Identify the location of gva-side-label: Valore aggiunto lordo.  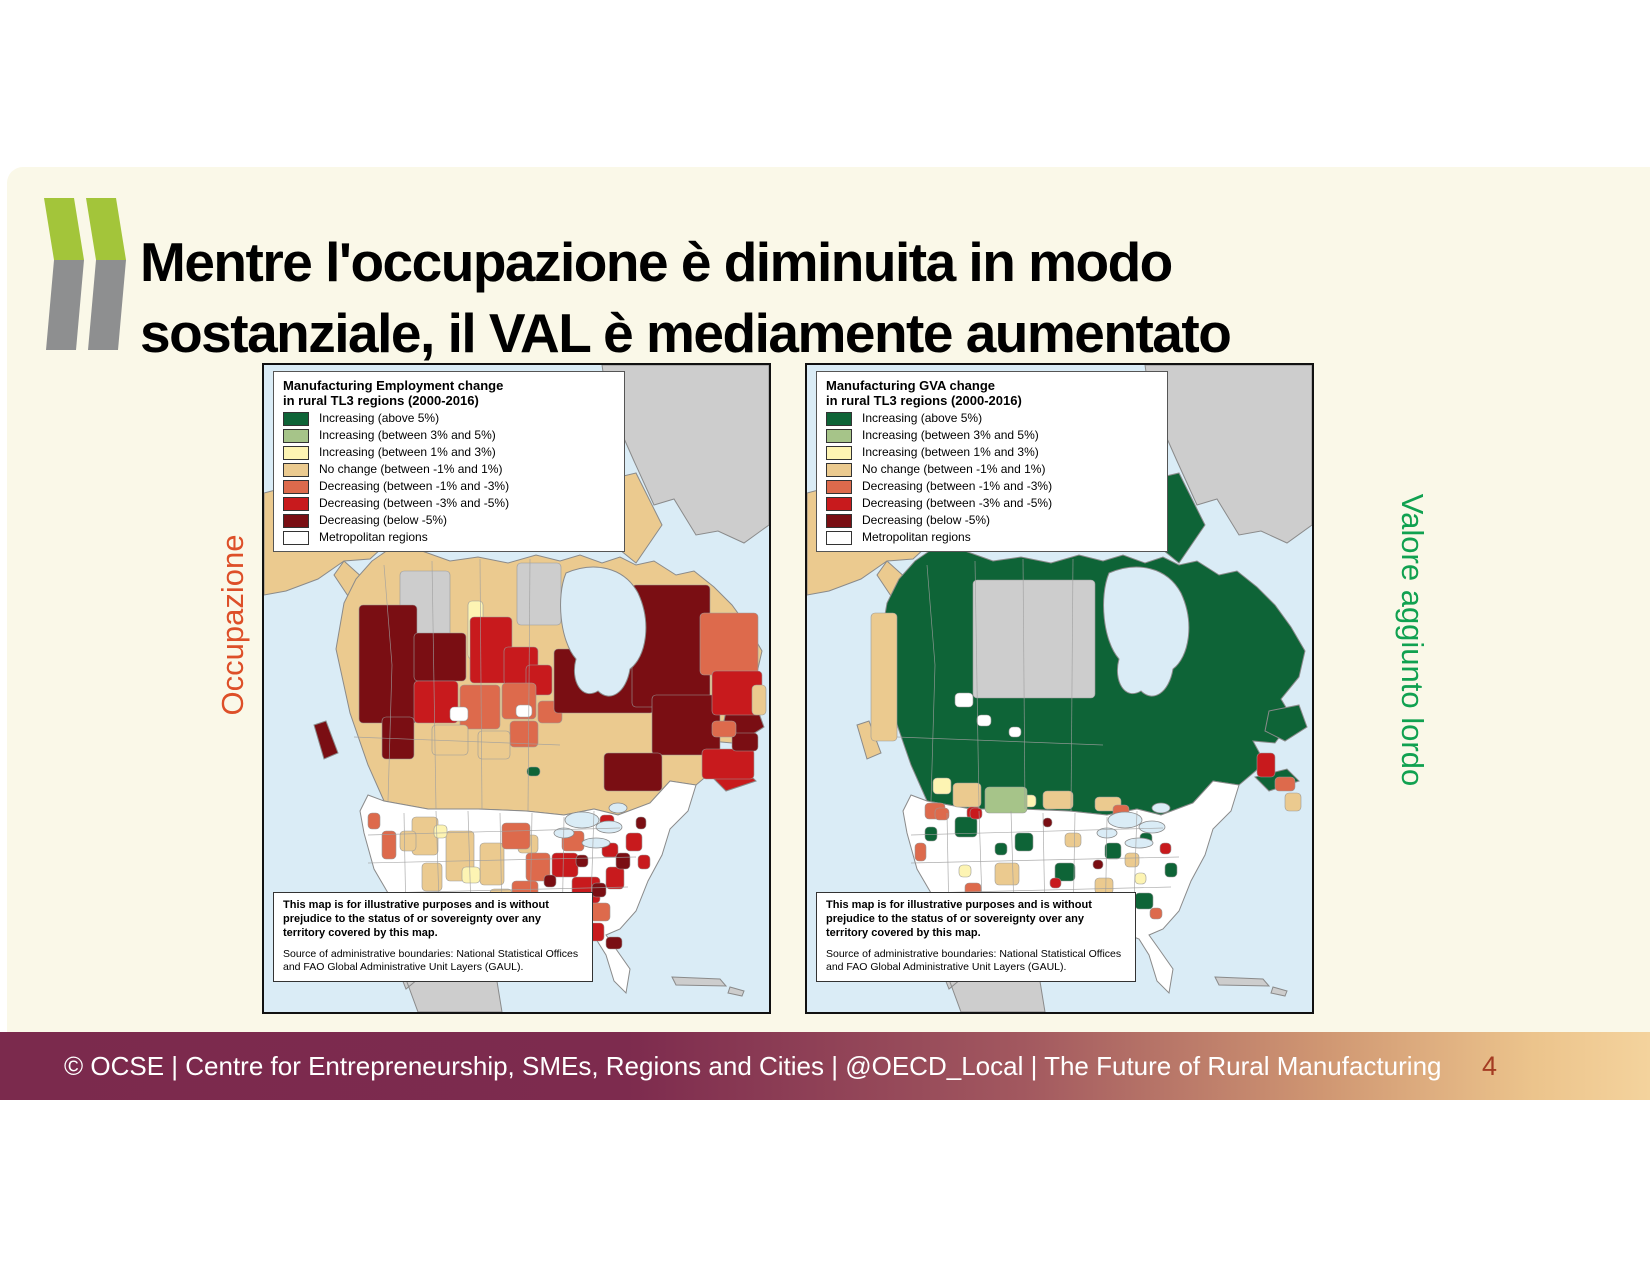
(1412, 640).